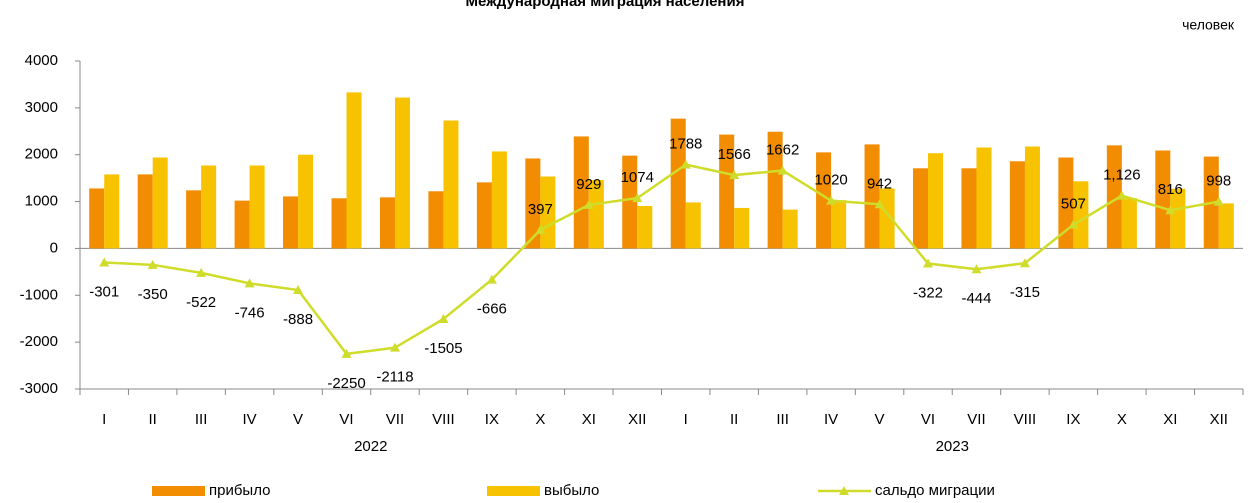 The image size is (1251, 503). Describe the element at coordinates (637, 177) in the screenshot. I see `data-label: 1074` at that location.